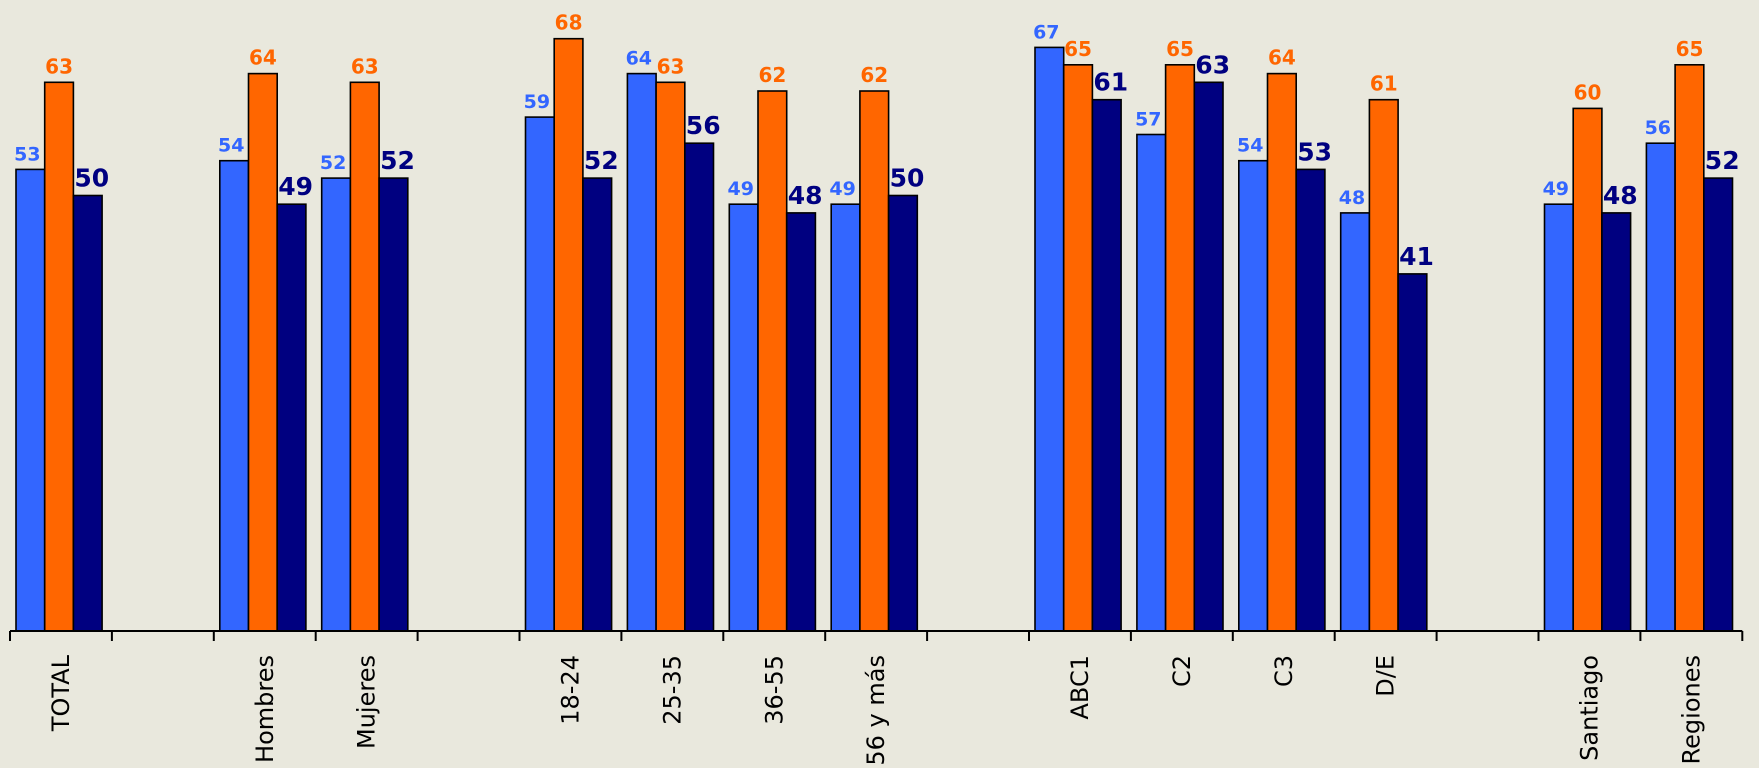  I want to click on bar-s3-ABC1, so click(1106, 365).